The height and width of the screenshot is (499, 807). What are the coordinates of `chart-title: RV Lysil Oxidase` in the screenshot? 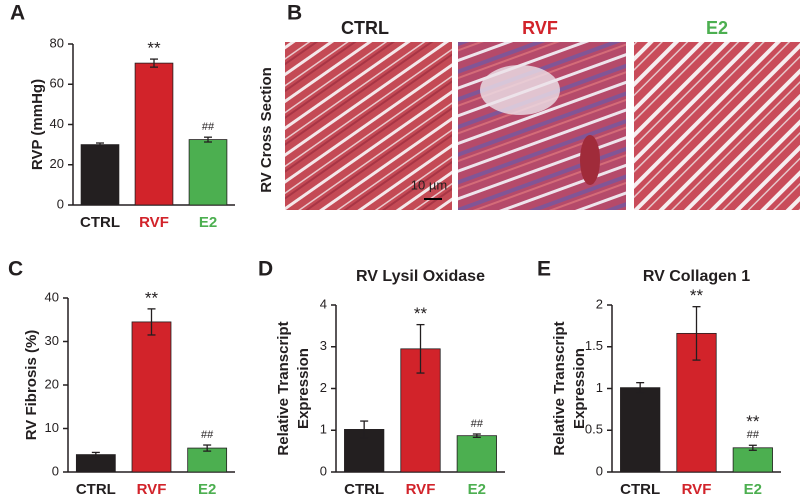 It's located at (420, 276).